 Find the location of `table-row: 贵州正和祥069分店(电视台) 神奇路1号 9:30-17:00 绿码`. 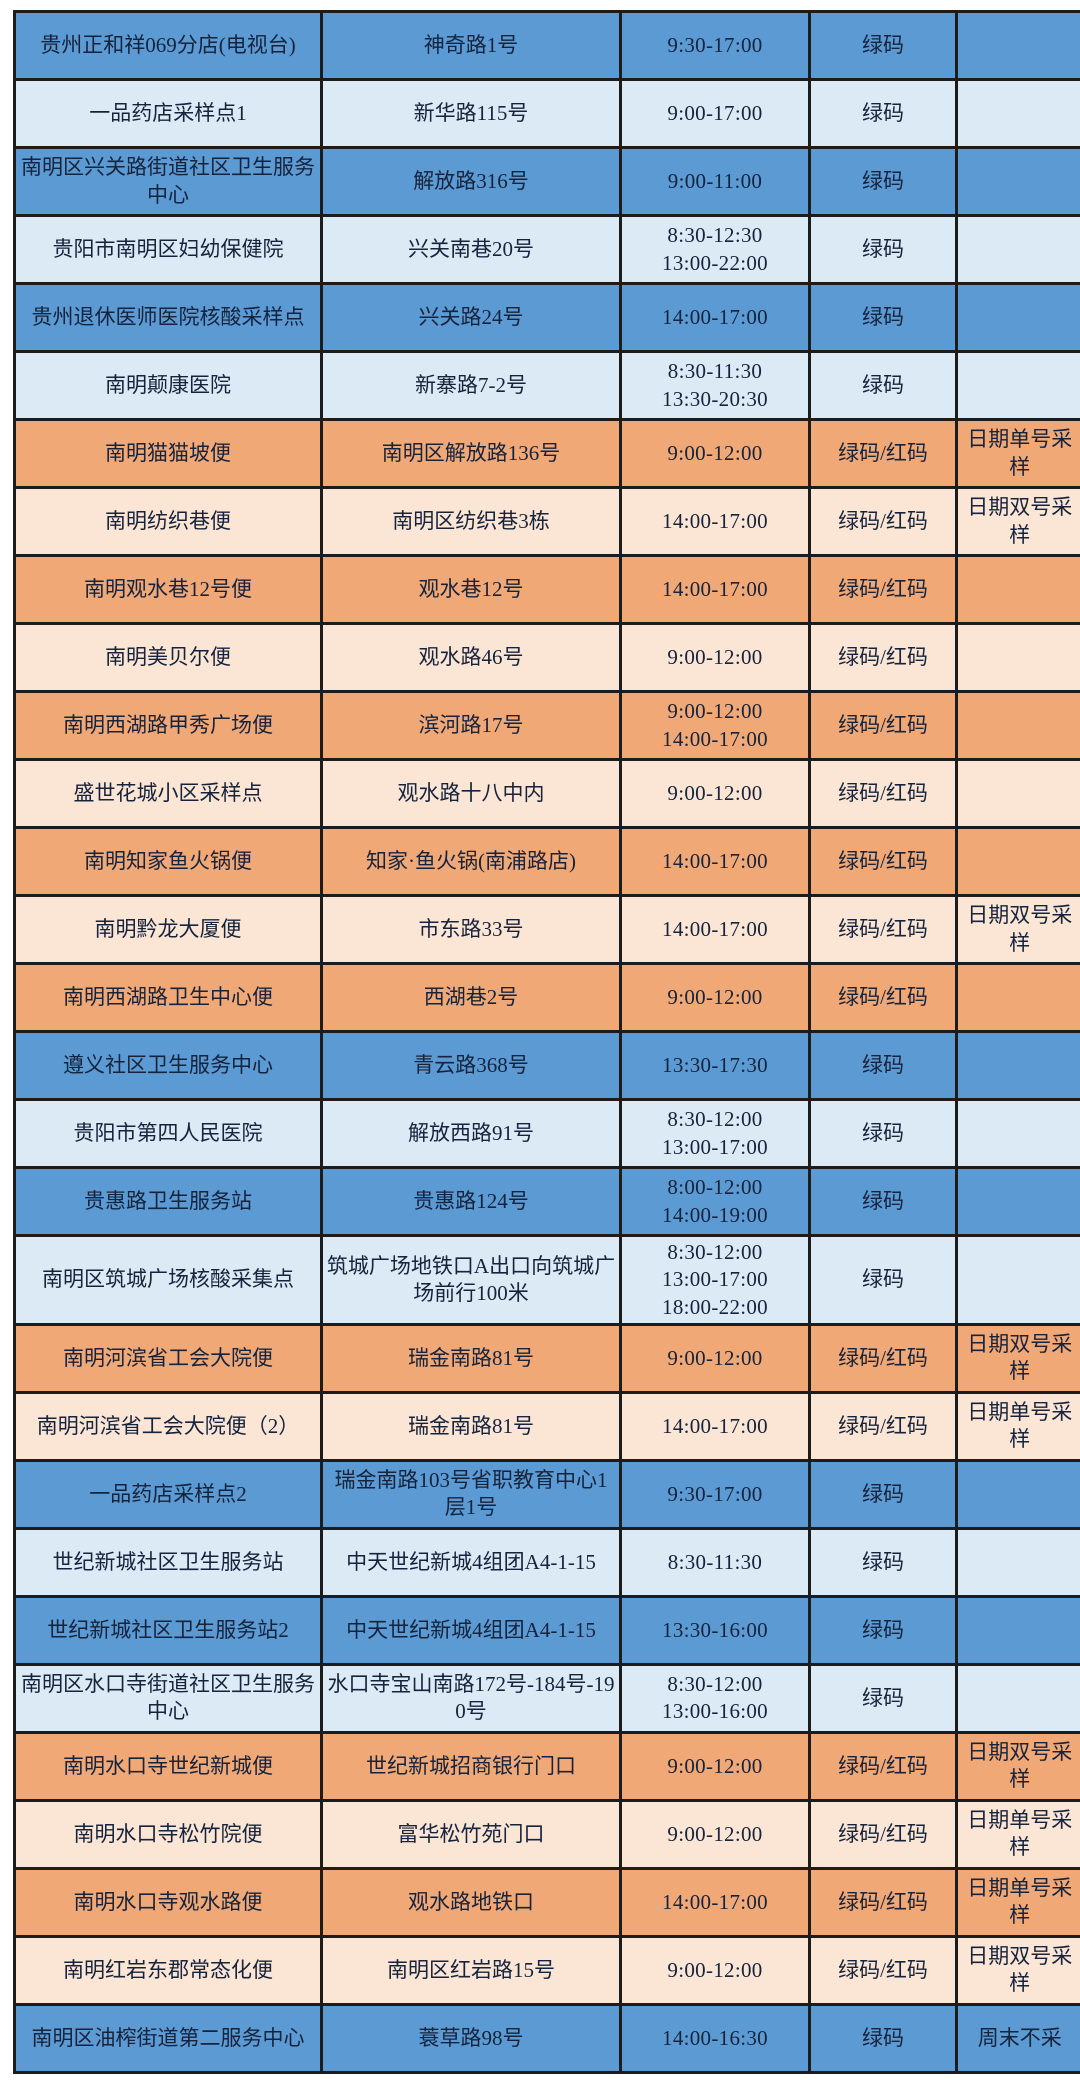

table-row: 贵州正和祥069分店(电视台) 神奇路1号 9:30-17:00 绿码 is located at coordinates (547, 46).